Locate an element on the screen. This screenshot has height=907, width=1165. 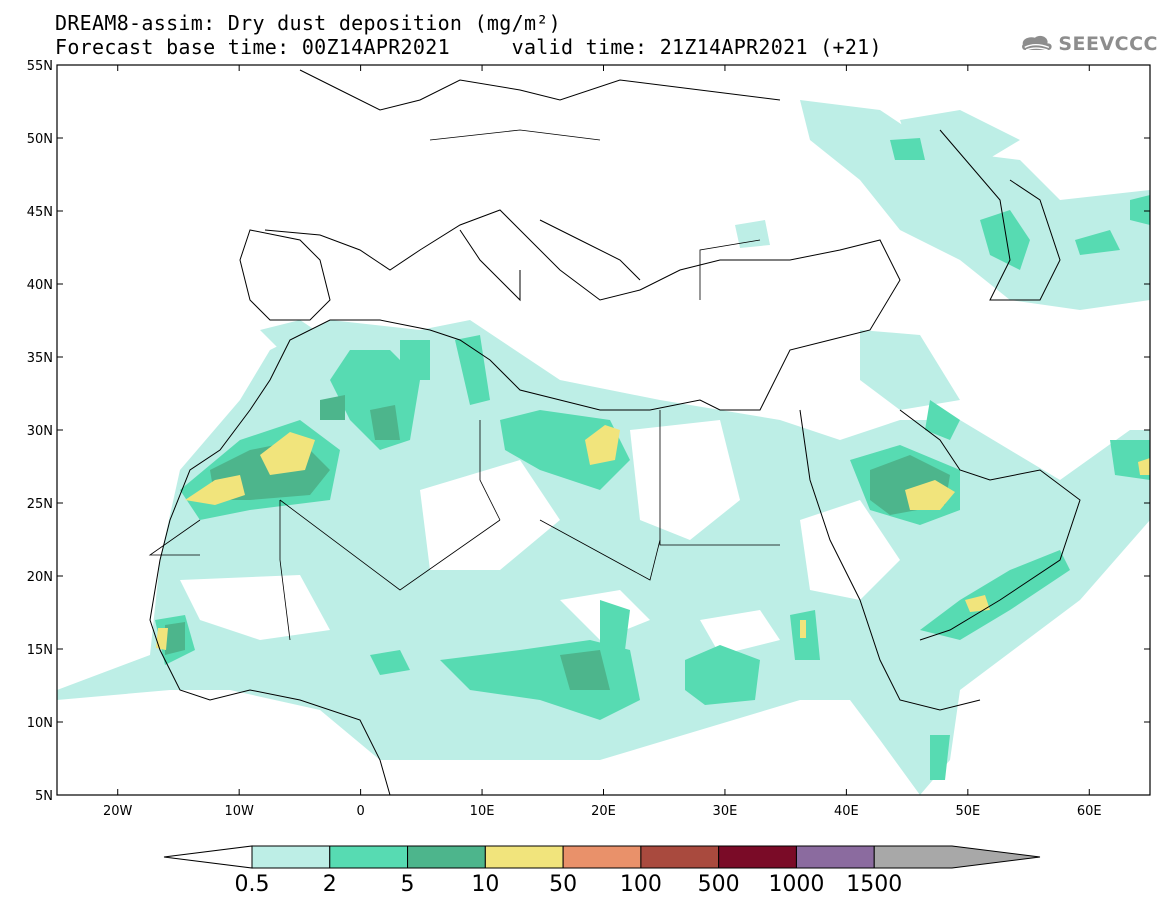
lon-tick-label: 60E is located at coordinates (1089, 811).